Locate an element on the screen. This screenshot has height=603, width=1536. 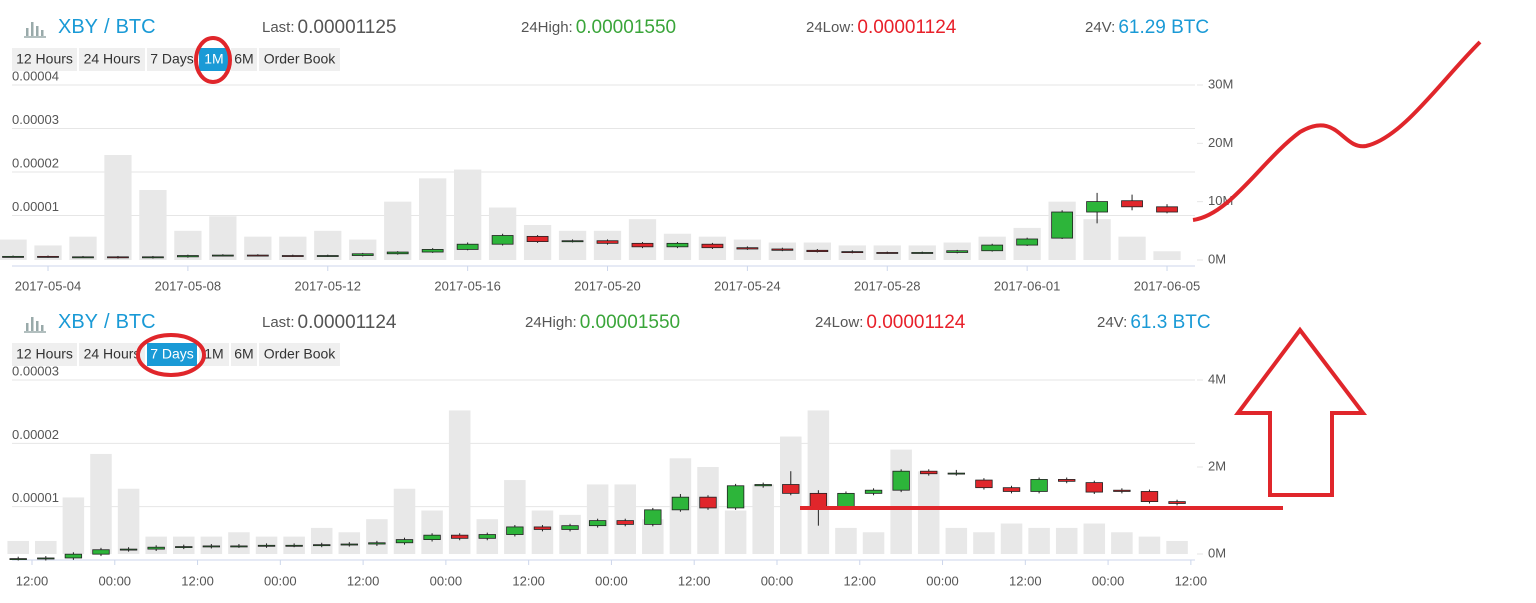
trend-curve is located at coordinates (1337, 131).